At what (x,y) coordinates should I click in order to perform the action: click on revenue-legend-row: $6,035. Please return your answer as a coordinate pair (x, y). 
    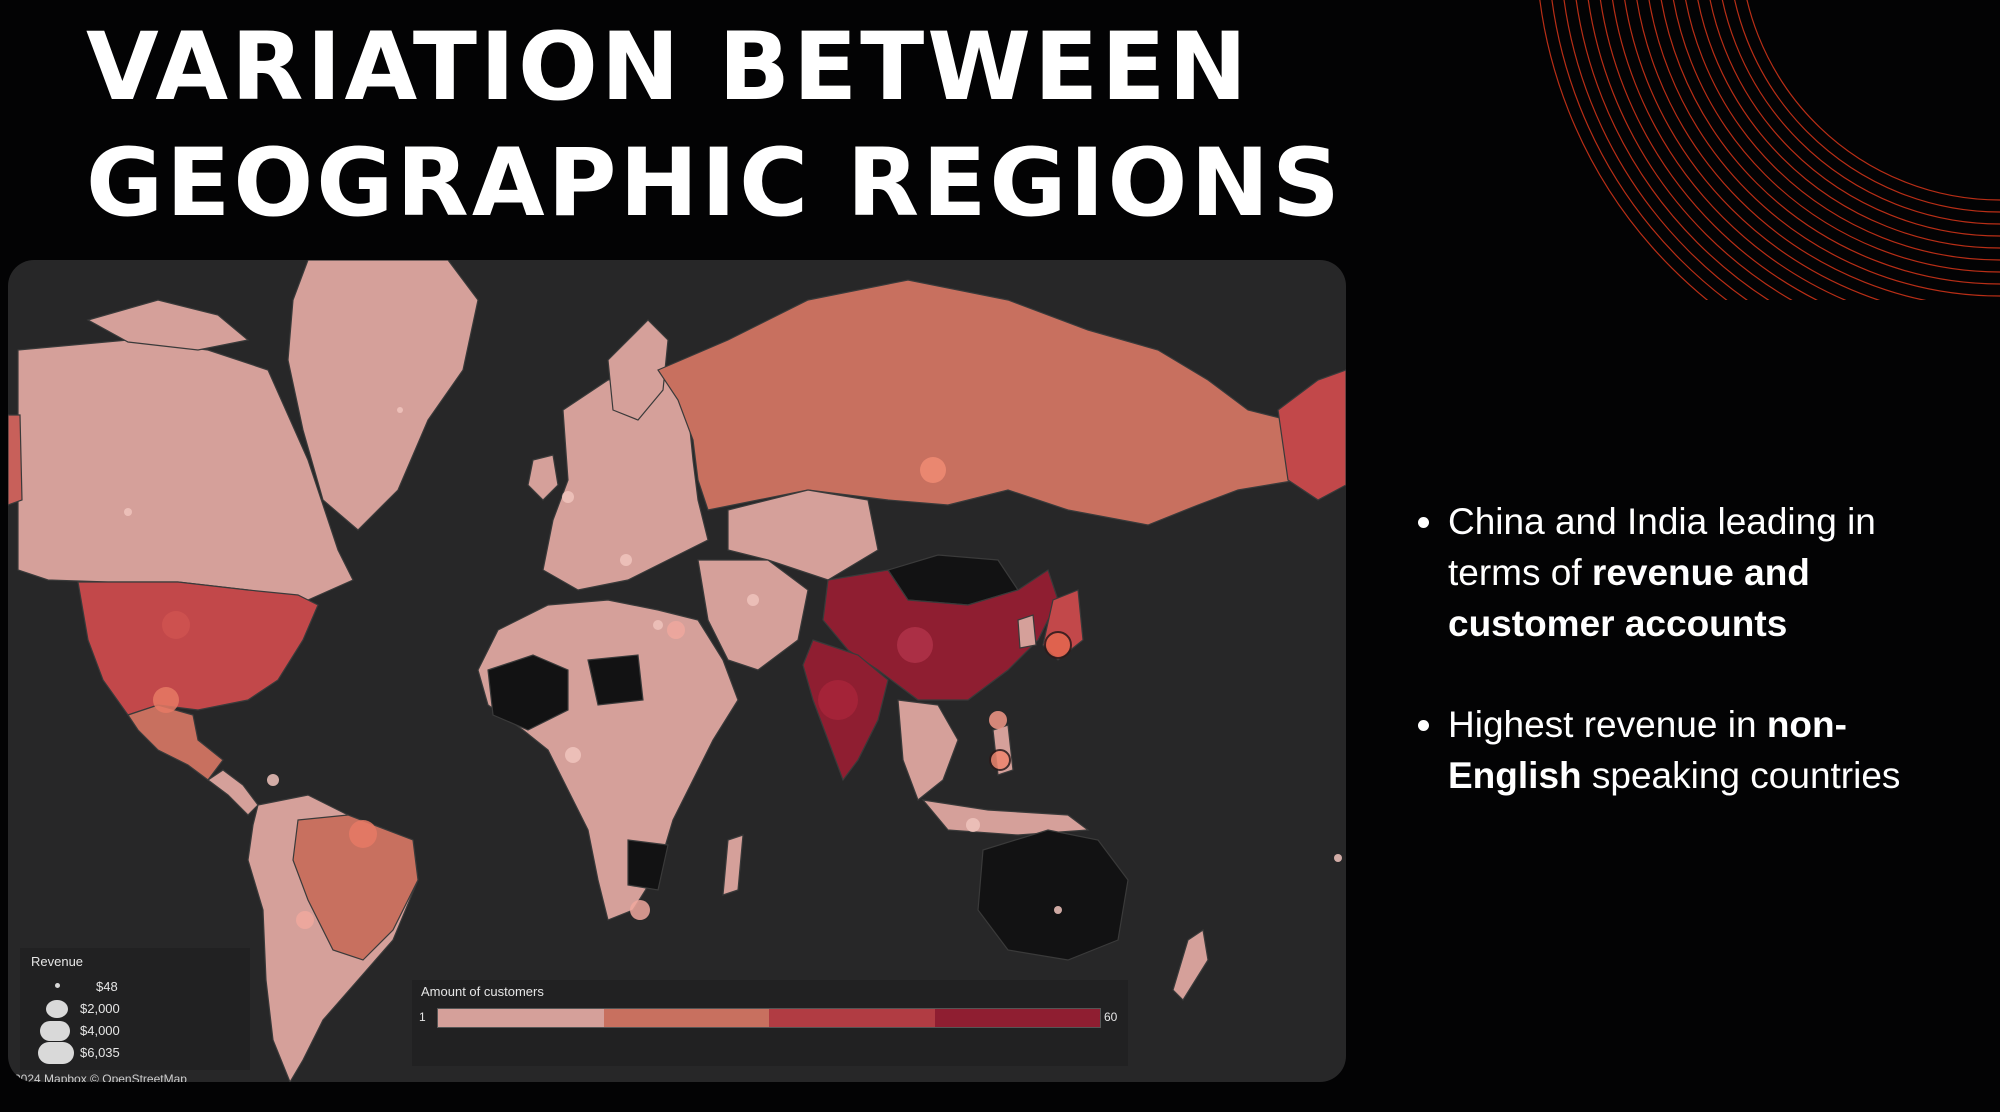
    Looking at the image, I should click on (135, 1053).